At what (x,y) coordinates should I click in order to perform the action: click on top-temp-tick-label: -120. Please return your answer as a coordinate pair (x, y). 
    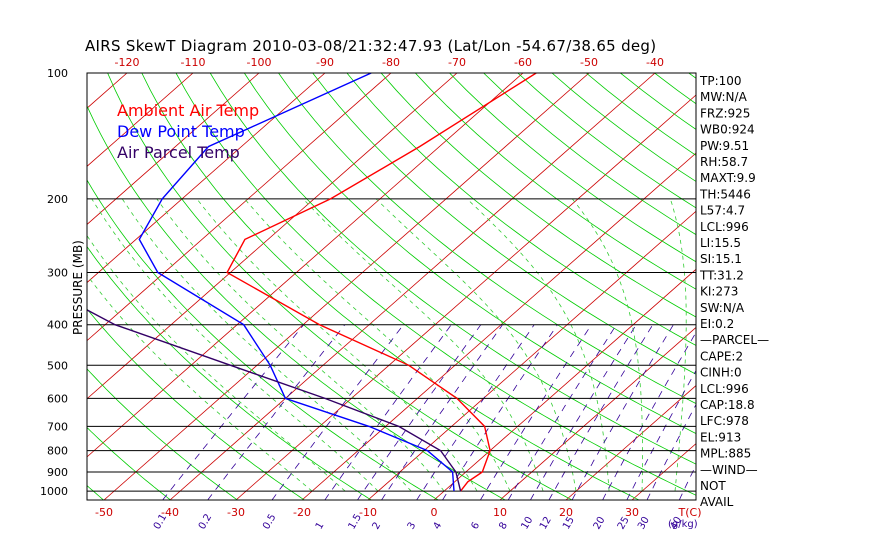
    Looking at the image, I should click on (127, 62).